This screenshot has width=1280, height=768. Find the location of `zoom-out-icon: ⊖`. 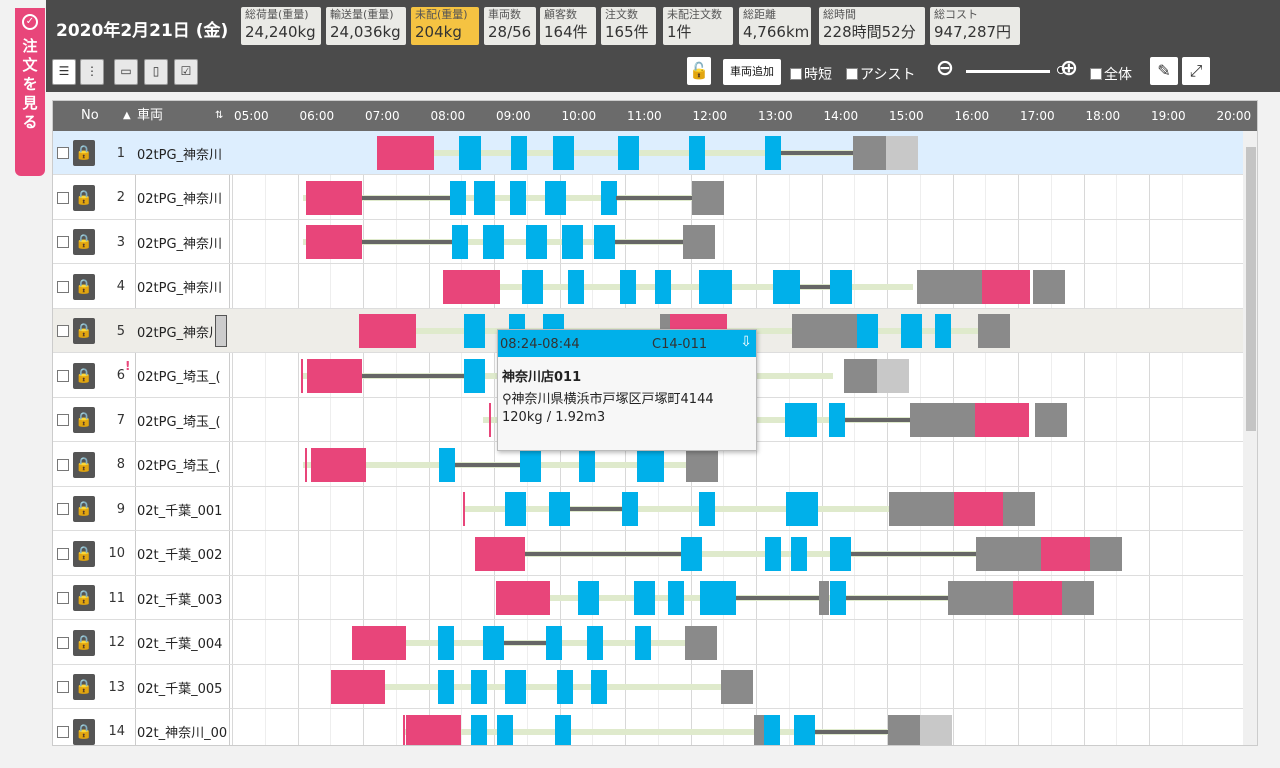

zoom-out-icon: ⊖ is located at coordinates (945, 68).